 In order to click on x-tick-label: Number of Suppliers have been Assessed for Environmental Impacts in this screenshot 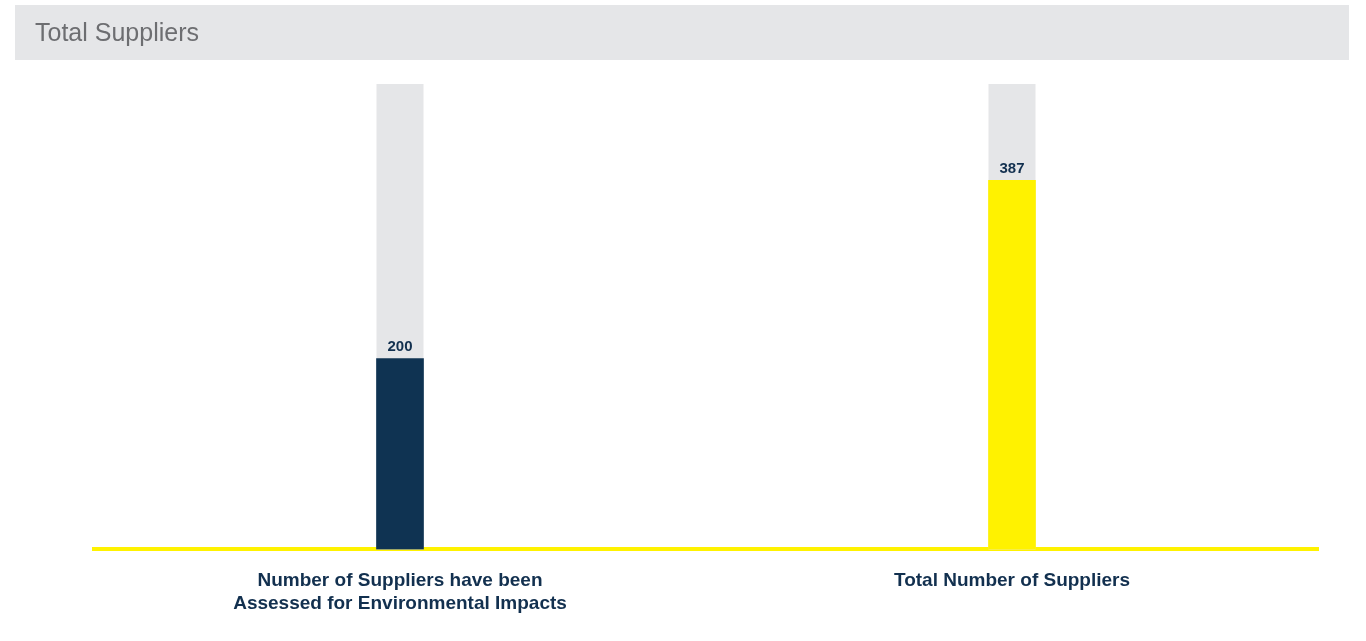, I will do `click(400, 591)`.